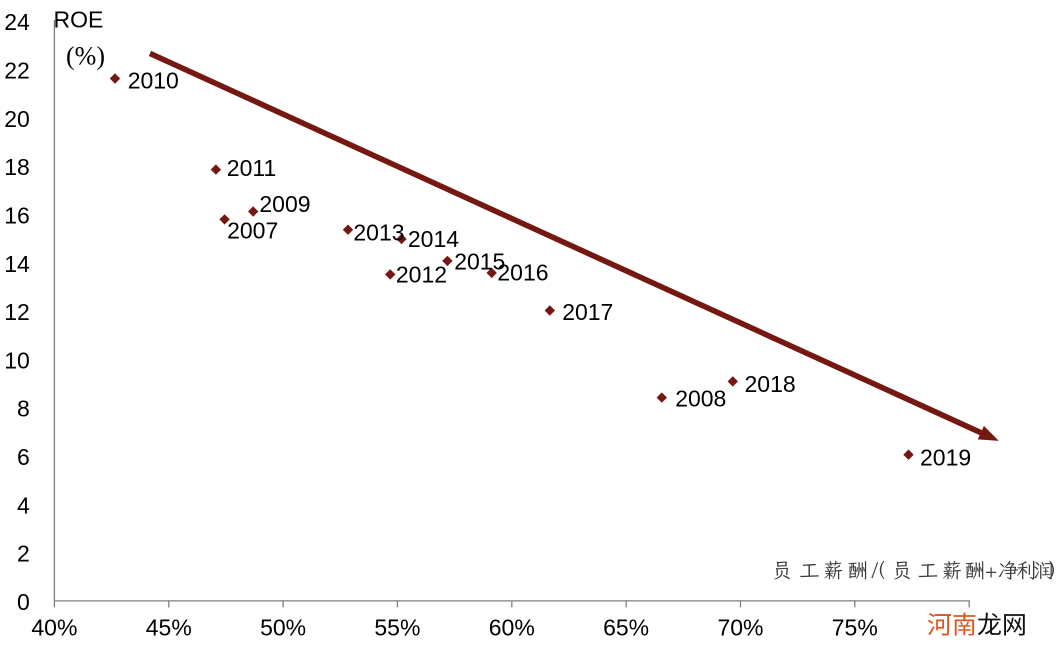 This screenshot has height=658, width=1064. Describe the element at coordinates (283, 628) in the screenshot. I see `svg-text: 50%` at that location.